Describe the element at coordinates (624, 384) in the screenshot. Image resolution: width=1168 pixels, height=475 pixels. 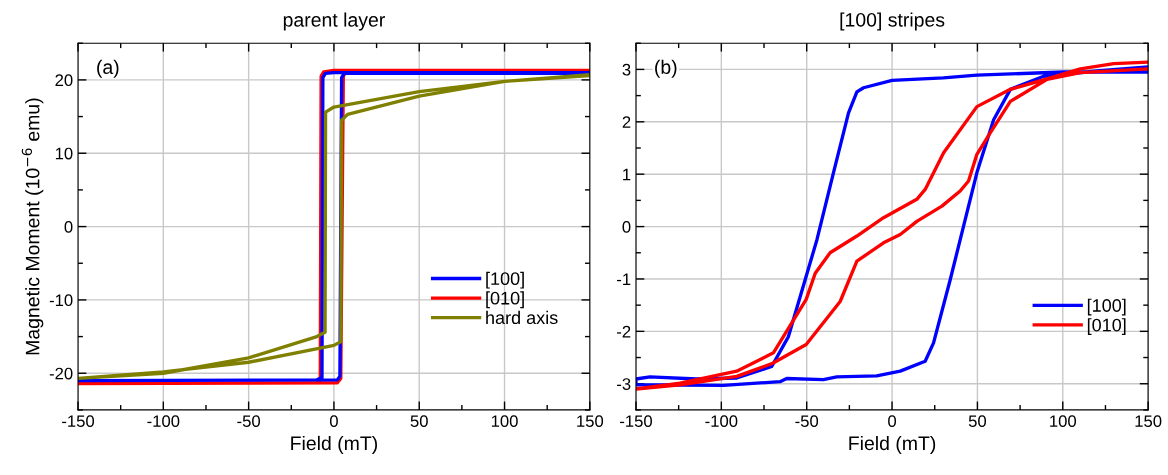
I see `y-tick-label: -3` at that location.